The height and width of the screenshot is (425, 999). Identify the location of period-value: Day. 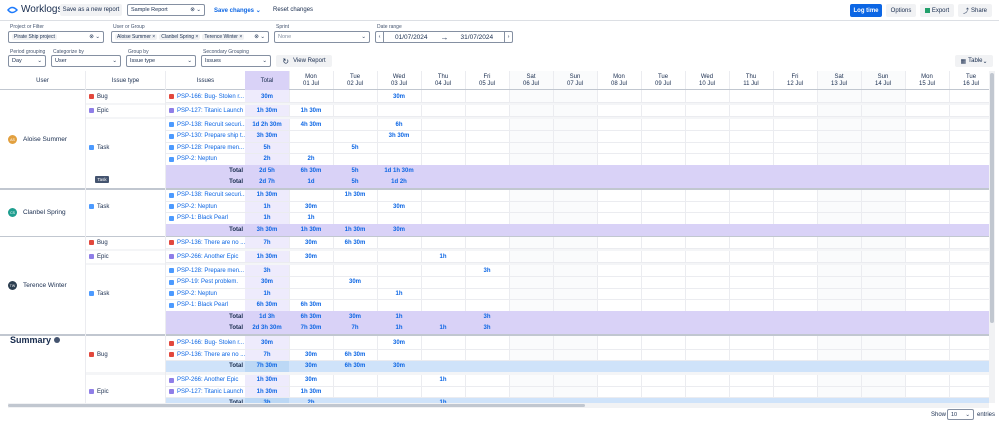
(17, 61).